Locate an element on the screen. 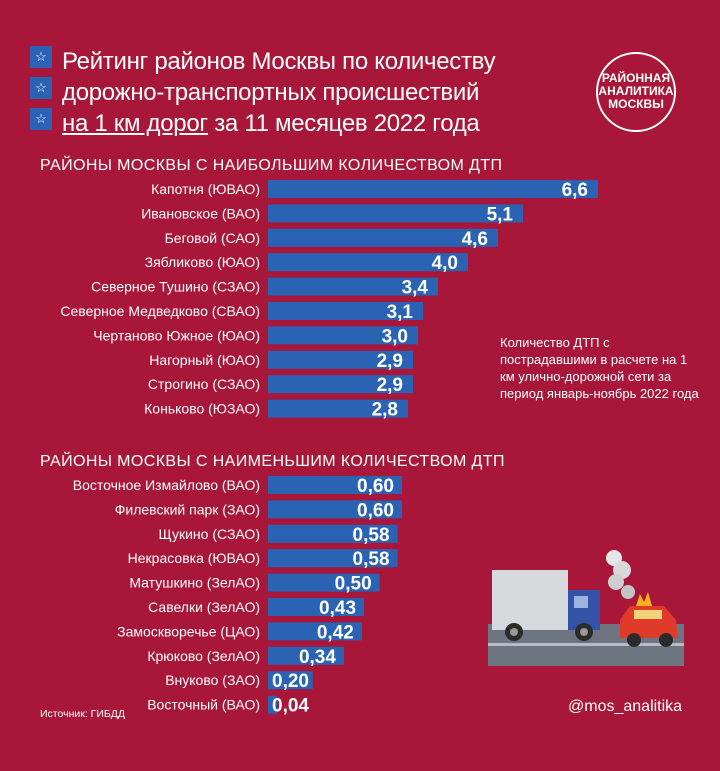 The height and width of the screenshot is (771, 720). category-label: Матушкино (ЗелАО) is located at coordinates (194, 583).